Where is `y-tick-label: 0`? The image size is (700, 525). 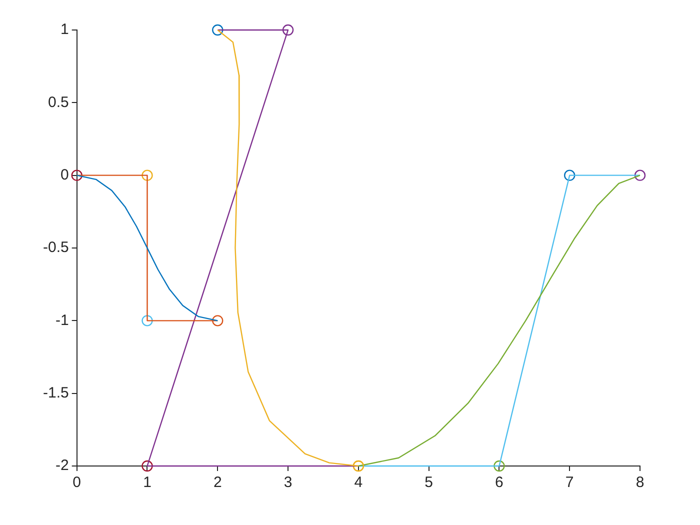 y-tick-label: 0 is located at coordinates (64, 175).